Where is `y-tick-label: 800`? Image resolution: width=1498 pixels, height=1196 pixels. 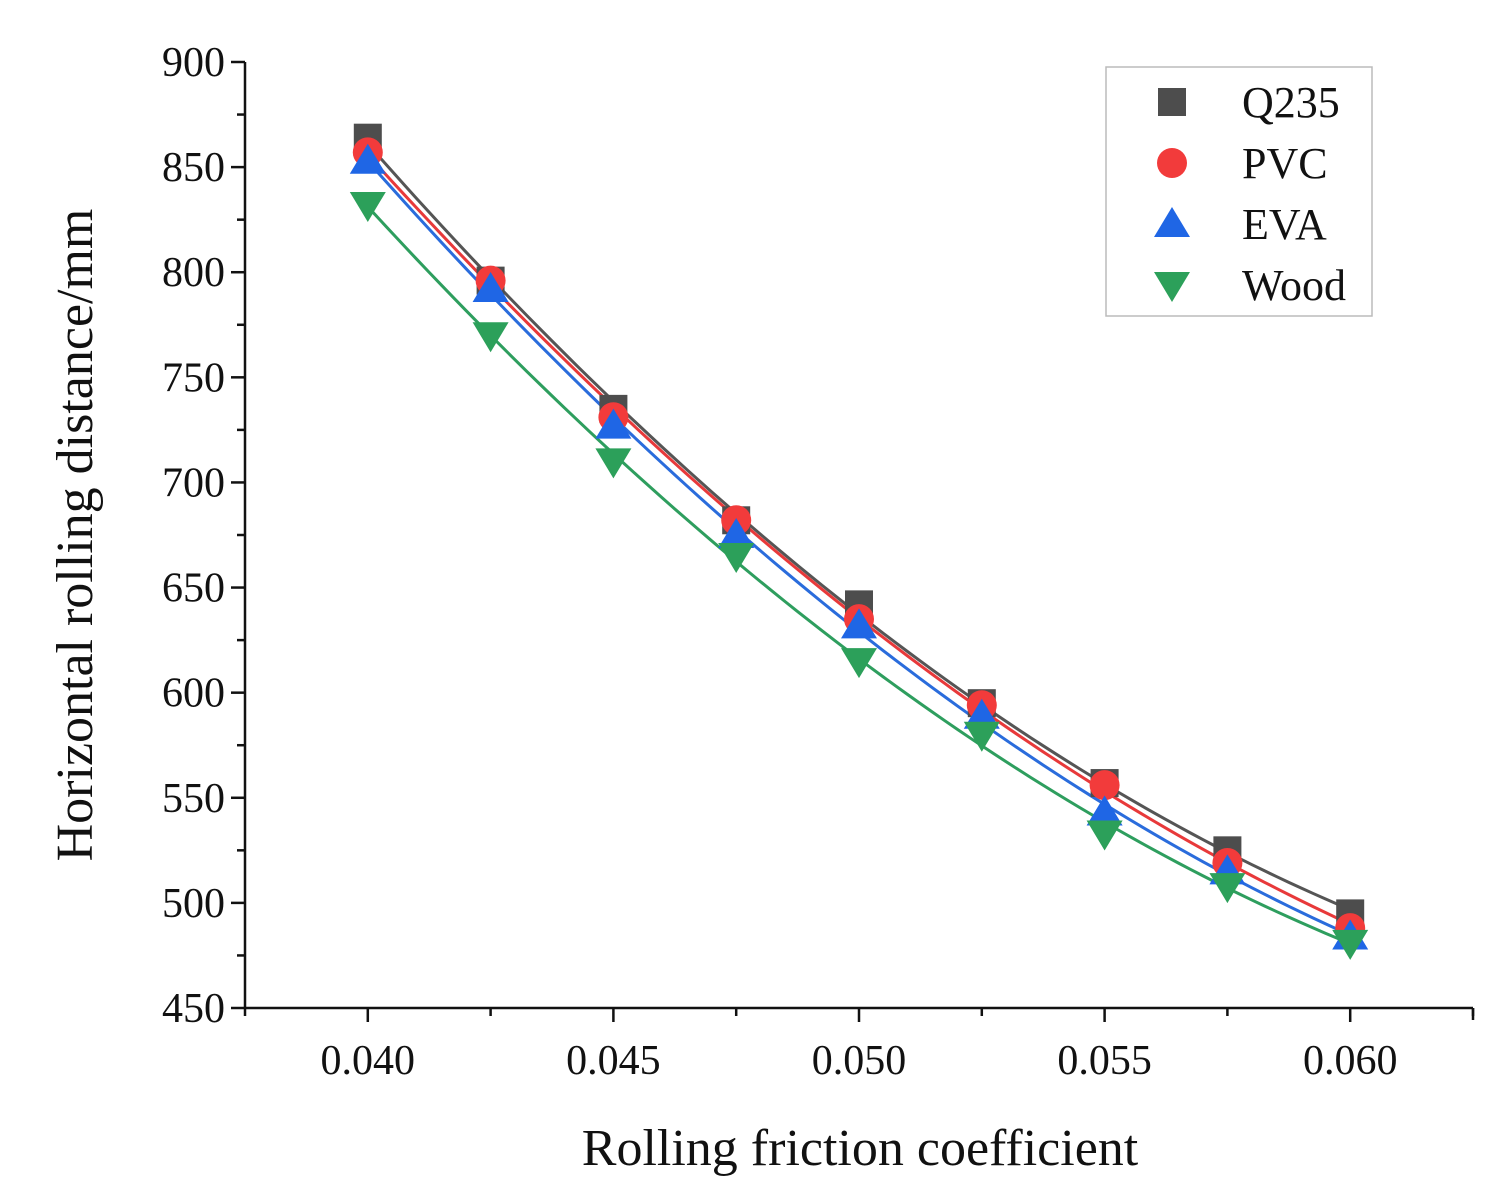 y-tick-label: 800 is located at coordinates (193, 273).